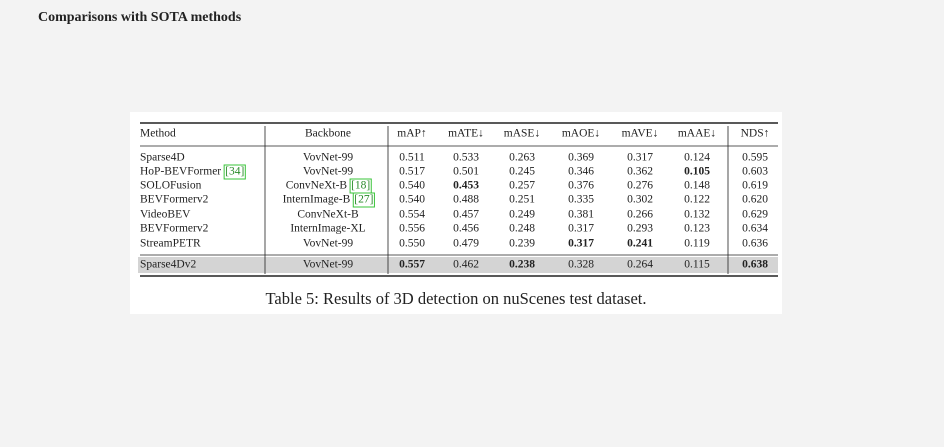 The width and height of the screenshot is (944, 447). Describe the element at coordinates (697, 244) in the screenshot. I see `metric-value: 0.119` at that location.